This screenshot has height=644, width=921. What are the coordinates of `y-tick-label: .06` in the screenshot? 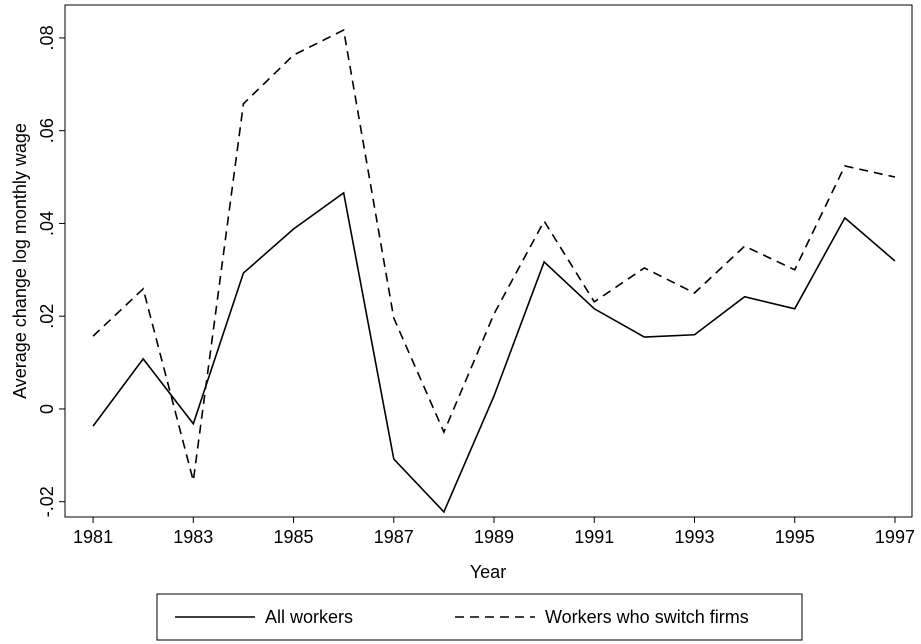 It's located at (47, 130).